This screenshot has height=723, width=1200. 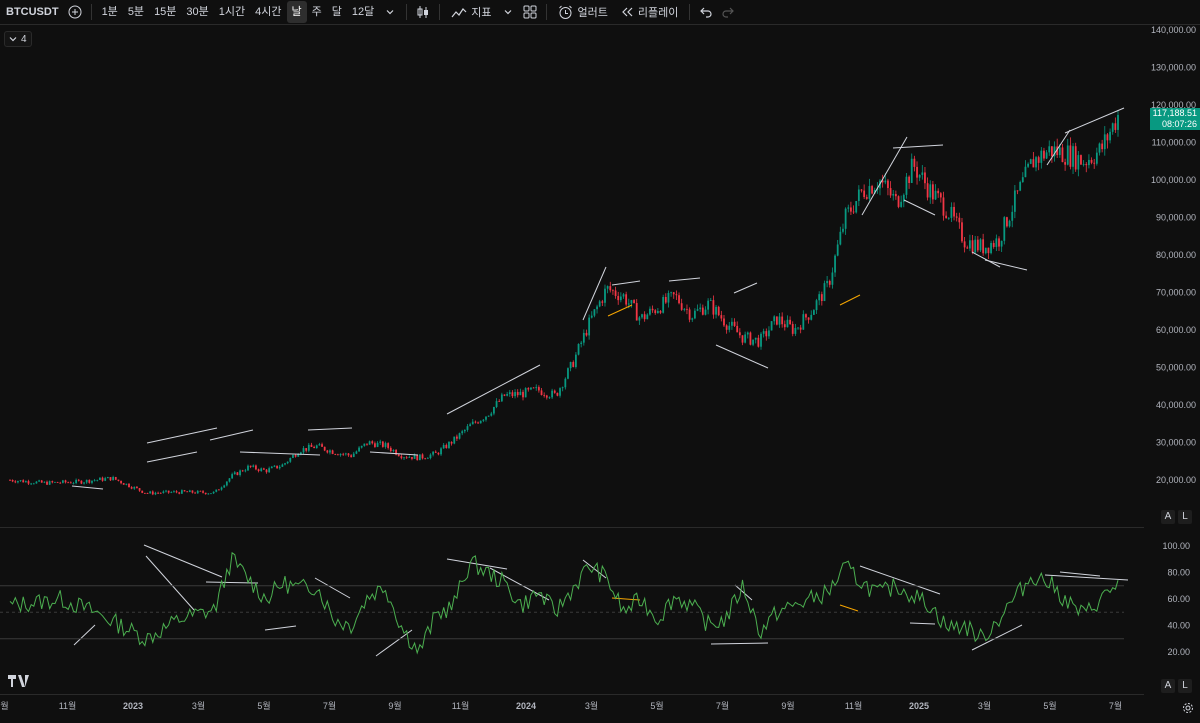 I want to click on interval-4h: 4시간, so click(x=268, y=12).